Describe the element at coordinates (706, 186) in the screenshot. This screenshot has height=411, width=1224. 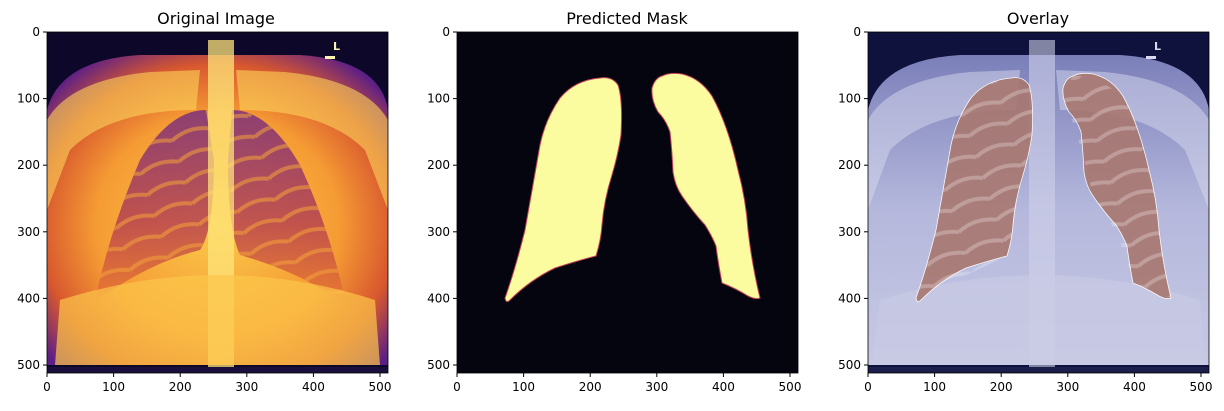
I see `lung-mask-right` at that location.